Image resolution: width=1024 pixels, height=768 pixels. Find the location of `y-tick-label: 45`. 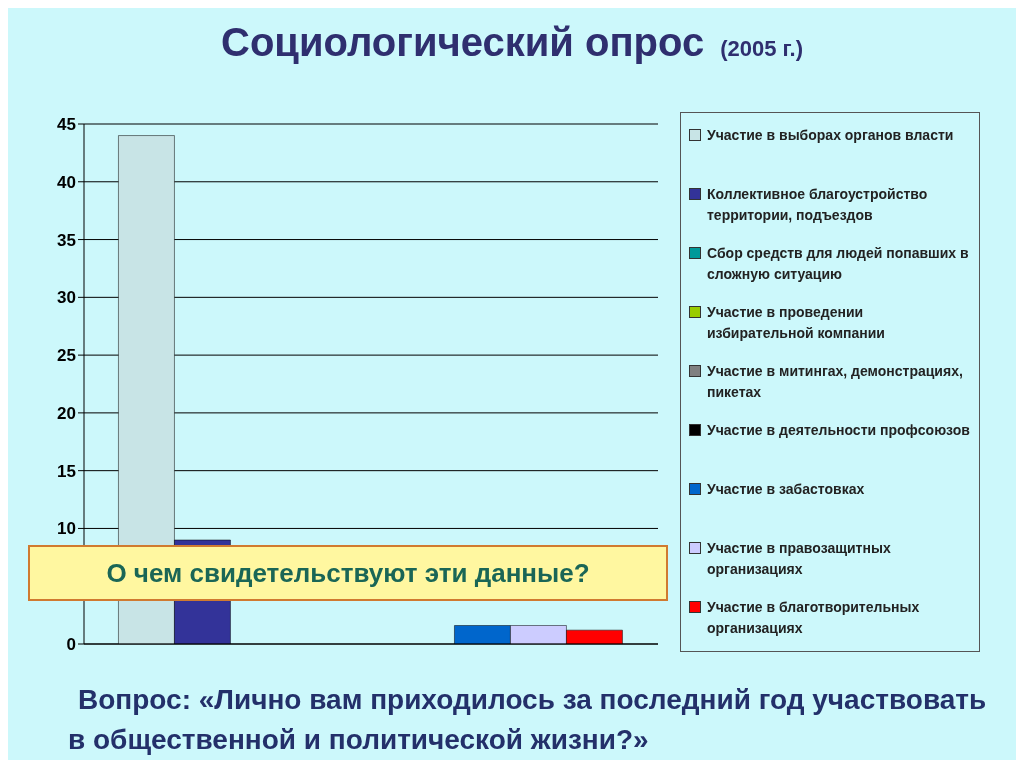

y-tick-label: 45 is located at coordinates (66, 125).